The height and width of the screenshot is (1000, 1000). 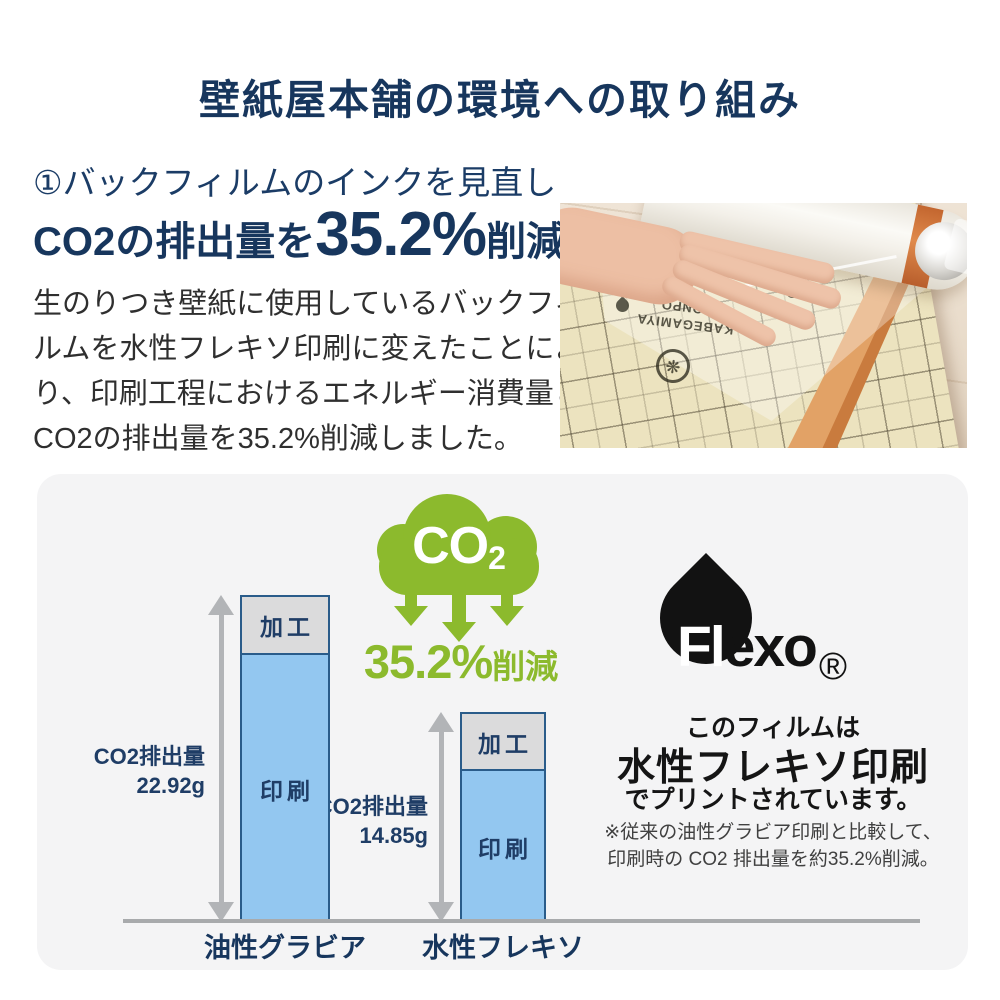 I want to click on flexo-note-line1: ※従来の油性グラビア印刷と比較して、, so click(x=773, y=832).